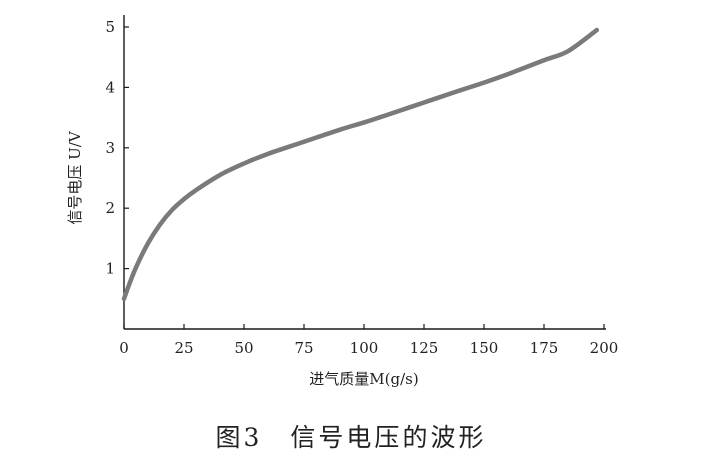  Describe the element at coordinates (243, 348) in the screenshot. I see `x-tick-label: 50` at that location.